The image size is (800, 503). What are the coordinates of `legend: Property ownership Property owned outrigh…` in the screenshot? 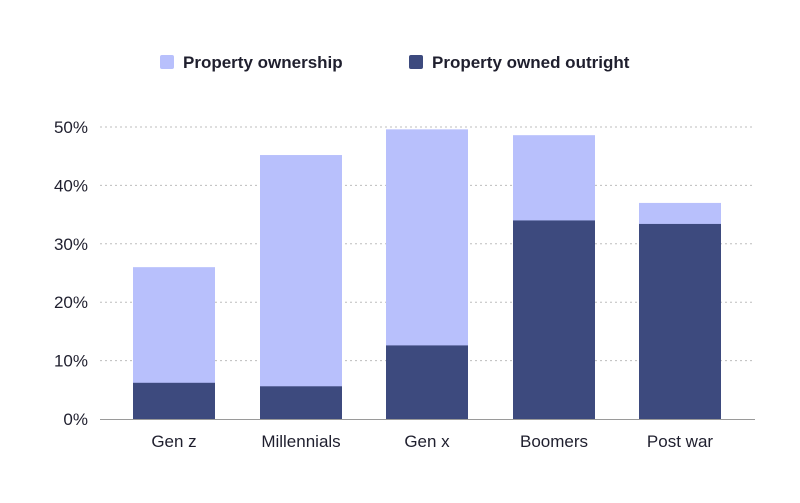 It's located at (395, 62).